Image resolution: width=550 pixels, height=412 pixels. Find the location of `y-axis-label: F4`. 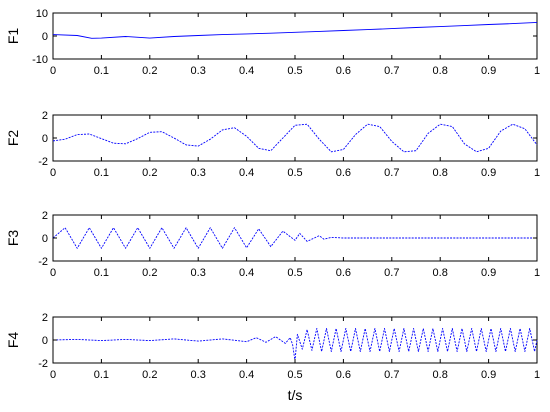

y-axis-label: F4 is located at coordinates (13, 340).